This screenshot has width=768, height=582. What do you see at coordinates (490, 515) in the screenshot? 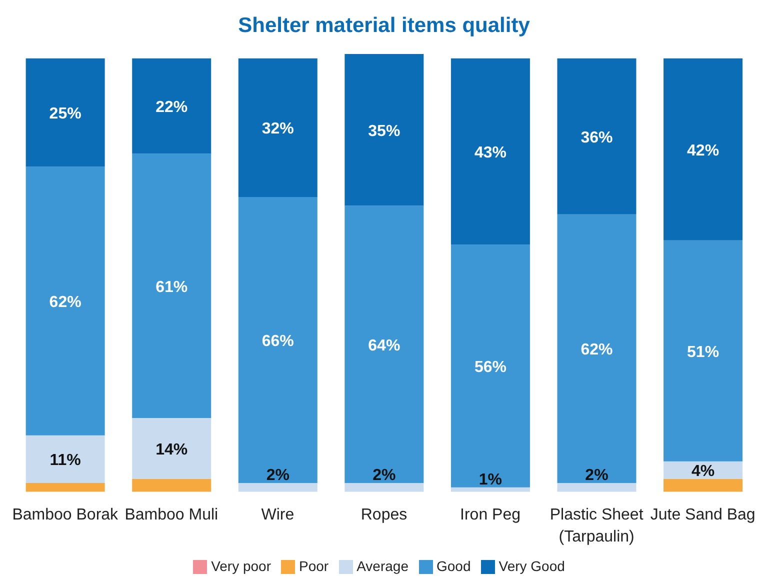
I see `x-tick-label: Iron Peg` at bounding box center [490, 515].